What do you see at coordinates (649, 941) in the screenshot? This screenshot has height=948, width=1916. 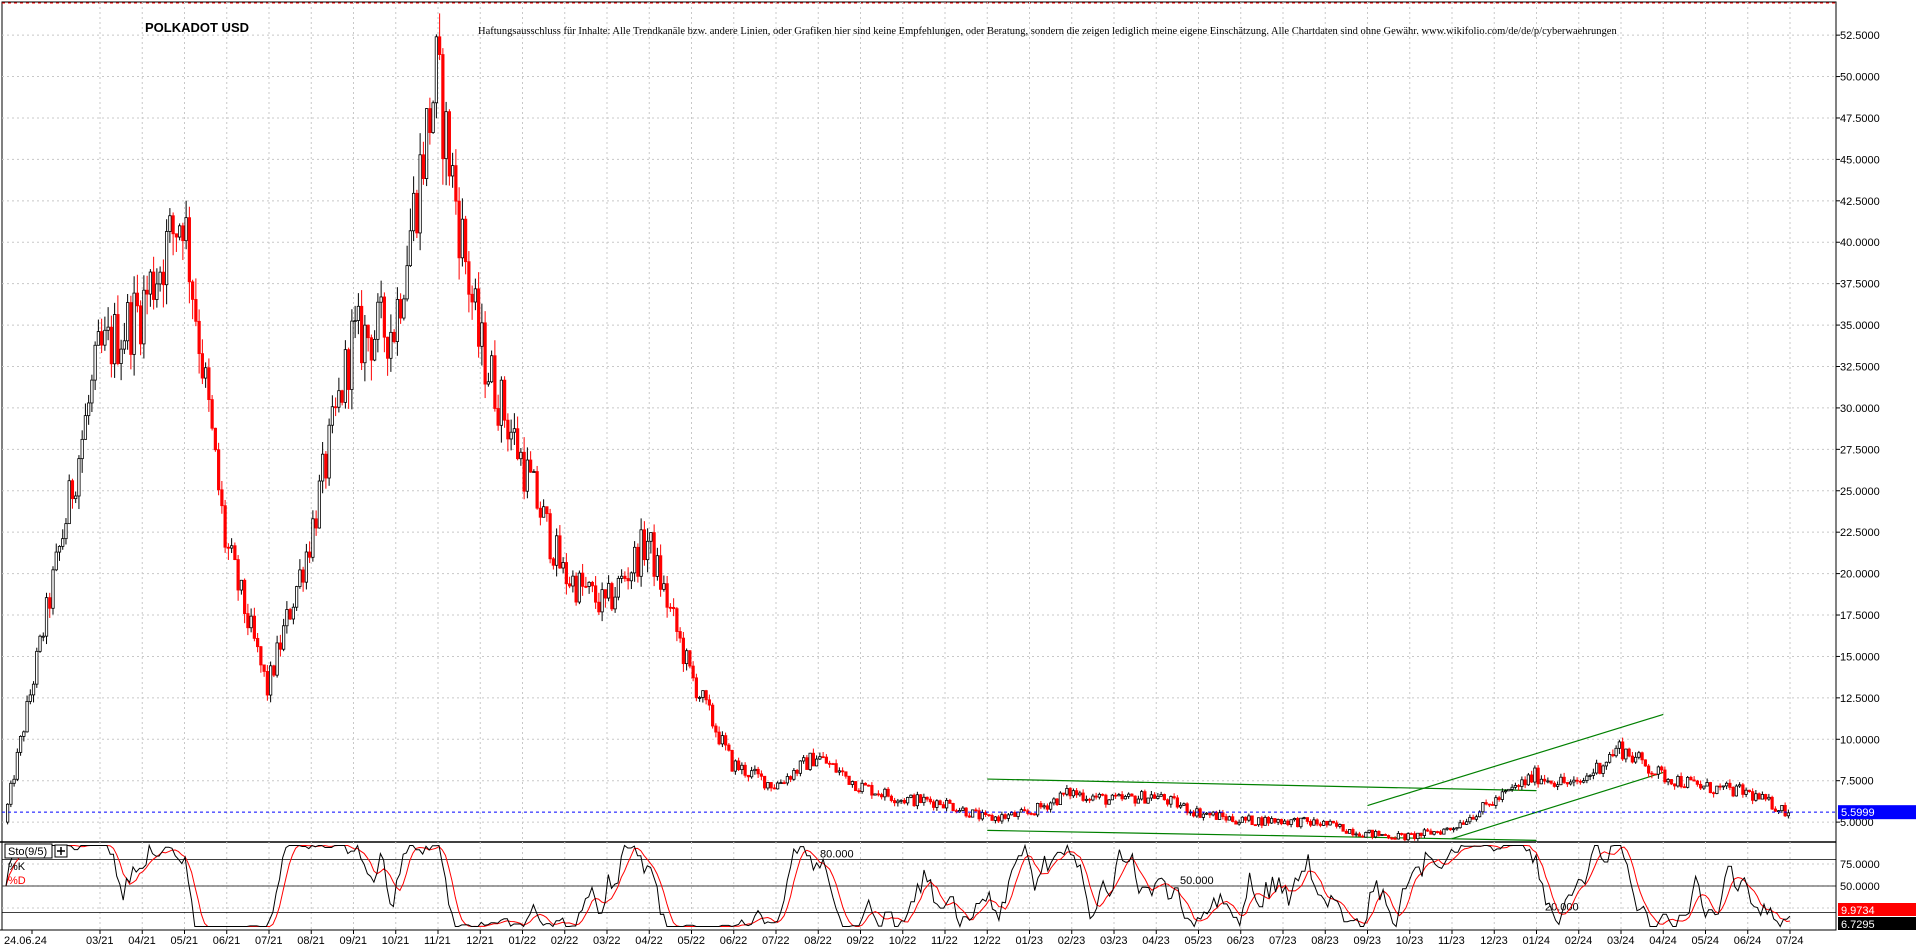 I see `date-tick-label: 04/22` at bounding box center [649, 941].